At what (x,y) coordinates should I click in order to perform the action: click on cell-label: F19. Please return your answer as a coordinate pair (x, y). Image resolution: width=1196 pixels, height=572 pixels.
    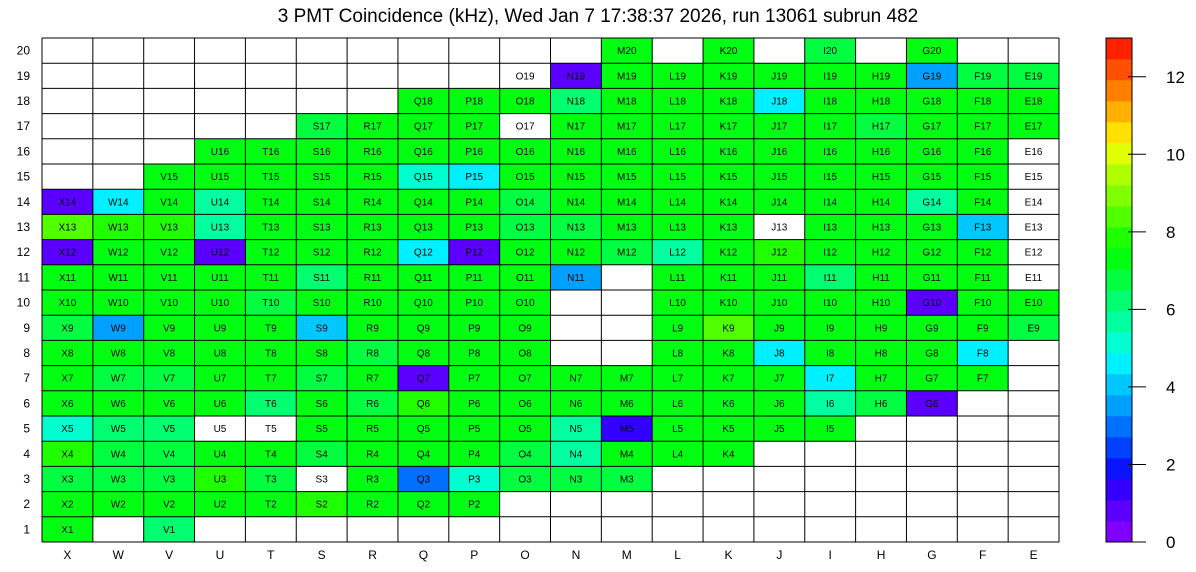
    Looking at the image, I should click on (983, 76).